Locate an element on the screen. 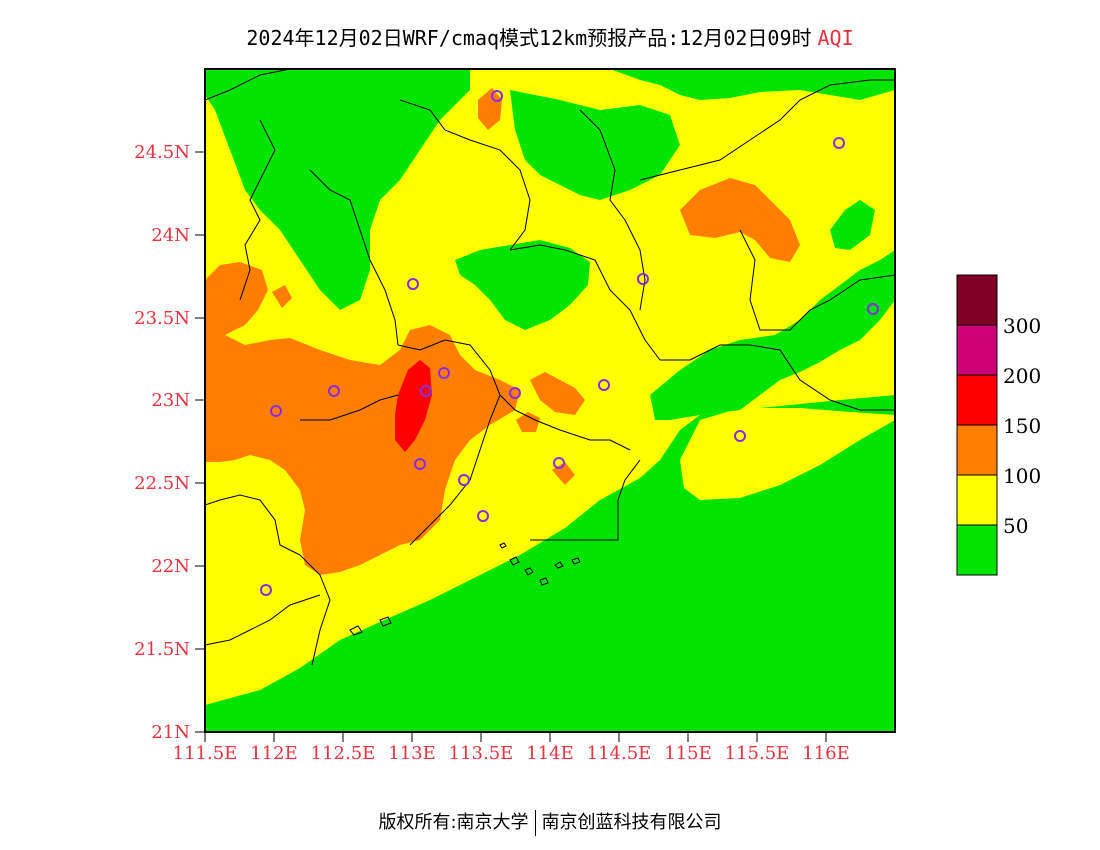 This screenshot has height=850, width=1100. title-text: 2024年12月02日WRF/cmaq模式12km预报产品:12月02日09时 is located at coordinates (529, 38).